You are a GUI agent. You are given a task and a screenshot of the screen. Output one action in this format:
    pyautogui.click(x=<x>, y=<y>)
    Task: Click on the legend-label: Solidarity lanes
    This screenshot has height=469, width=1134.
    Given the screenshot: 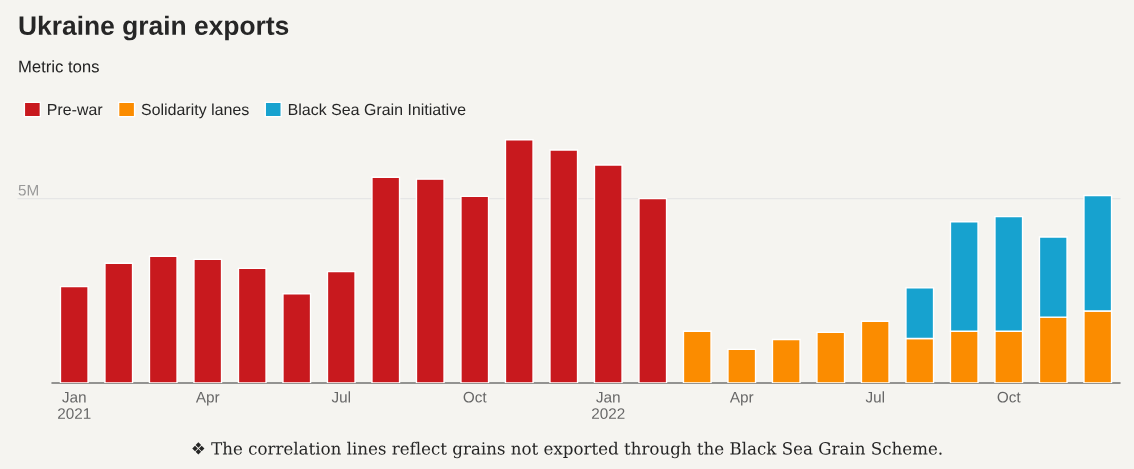 What is the action you would take?
    pyautogui.click(x=195, y=111)
    